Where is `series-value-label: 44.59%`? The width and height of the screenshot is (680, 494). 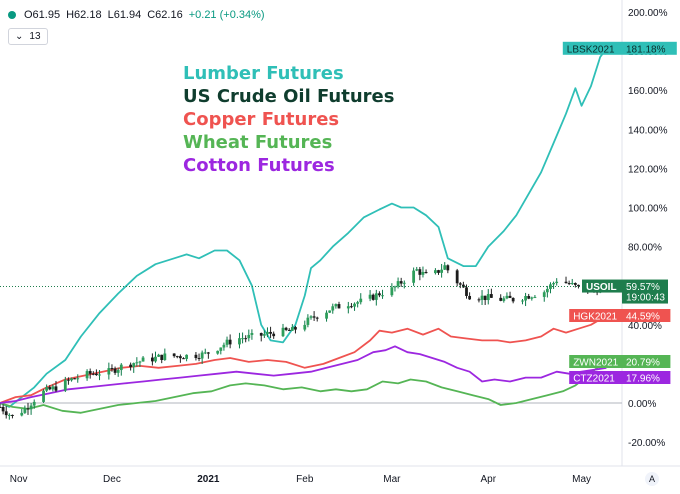
series-value-label: 44.59% is located at coordinates (643, 317).